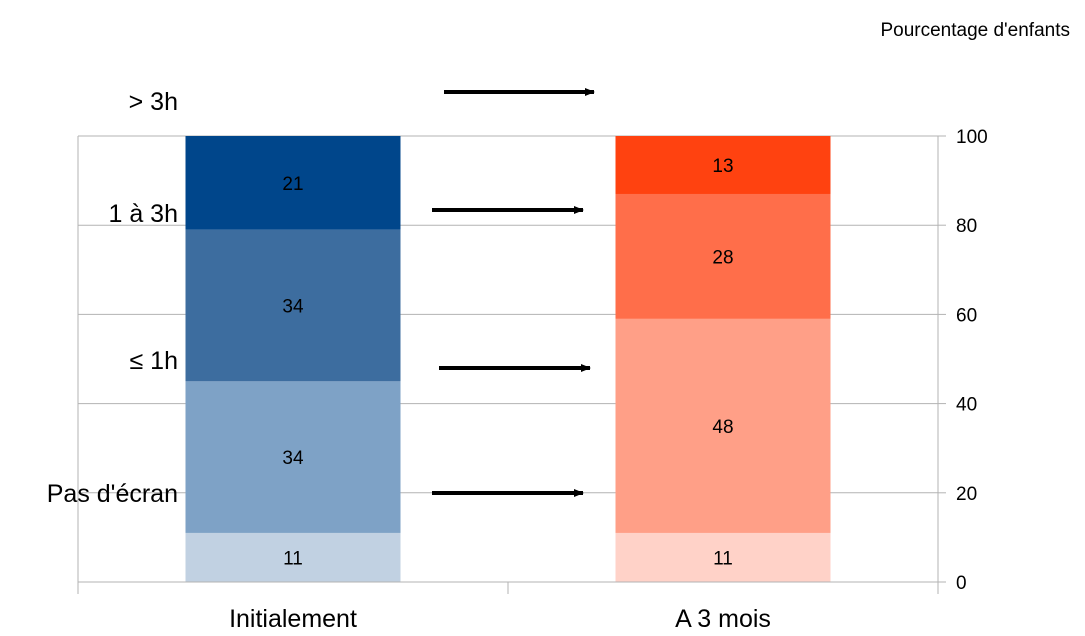 This screenshot has width=1085, height=636. What do you see at coordinates (966, 315) in the screenshot?
I see `y-tick-label: 60` at bounding box center [966, 315].